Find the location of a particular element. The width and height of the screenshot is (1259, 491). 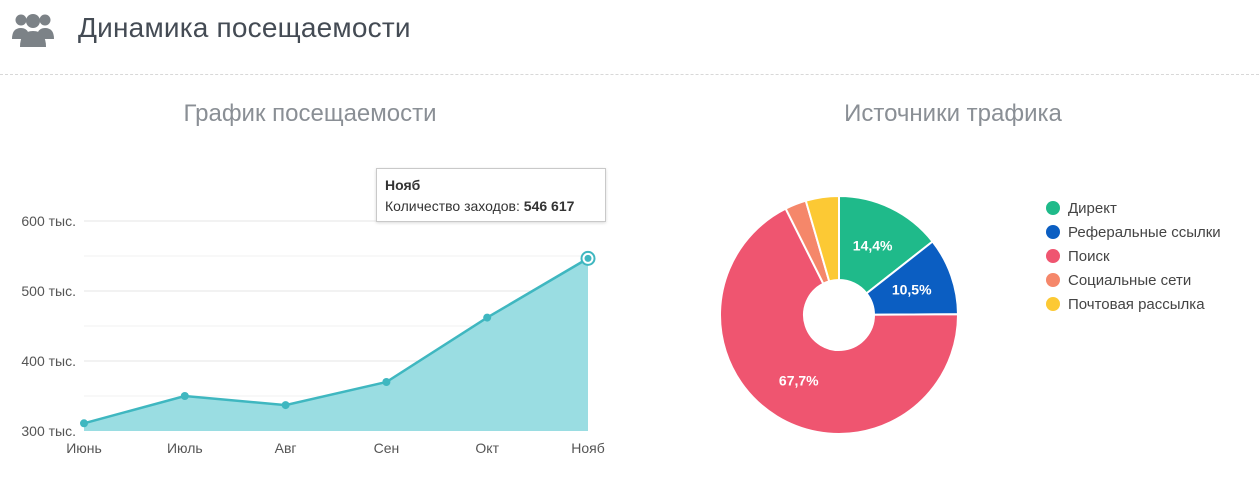

y-tick-label: 300 тыс. is located at coordinates (48, 431).